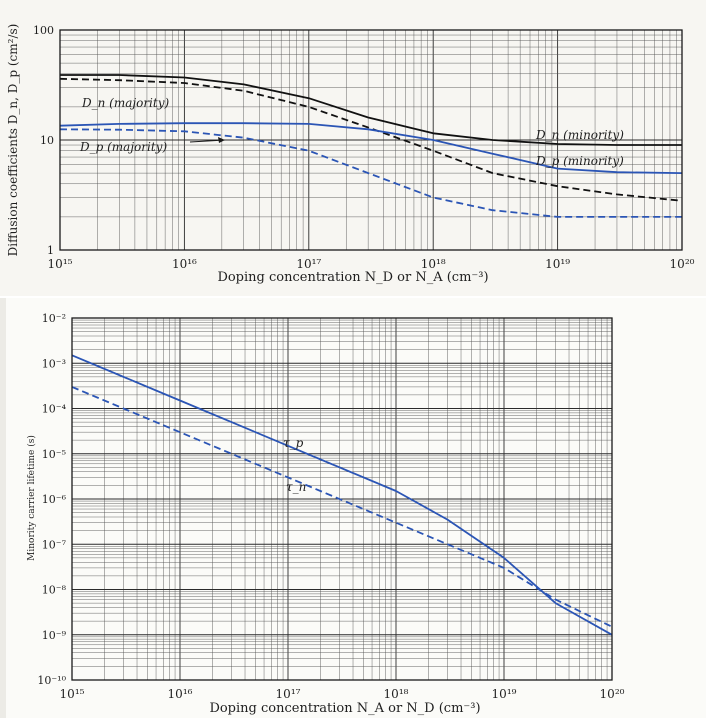 Image resolution: width=706 pixels, height=718 pixels. I want to click on lifetime-x-tick-label: 10¹⁸, so click(396, 694).